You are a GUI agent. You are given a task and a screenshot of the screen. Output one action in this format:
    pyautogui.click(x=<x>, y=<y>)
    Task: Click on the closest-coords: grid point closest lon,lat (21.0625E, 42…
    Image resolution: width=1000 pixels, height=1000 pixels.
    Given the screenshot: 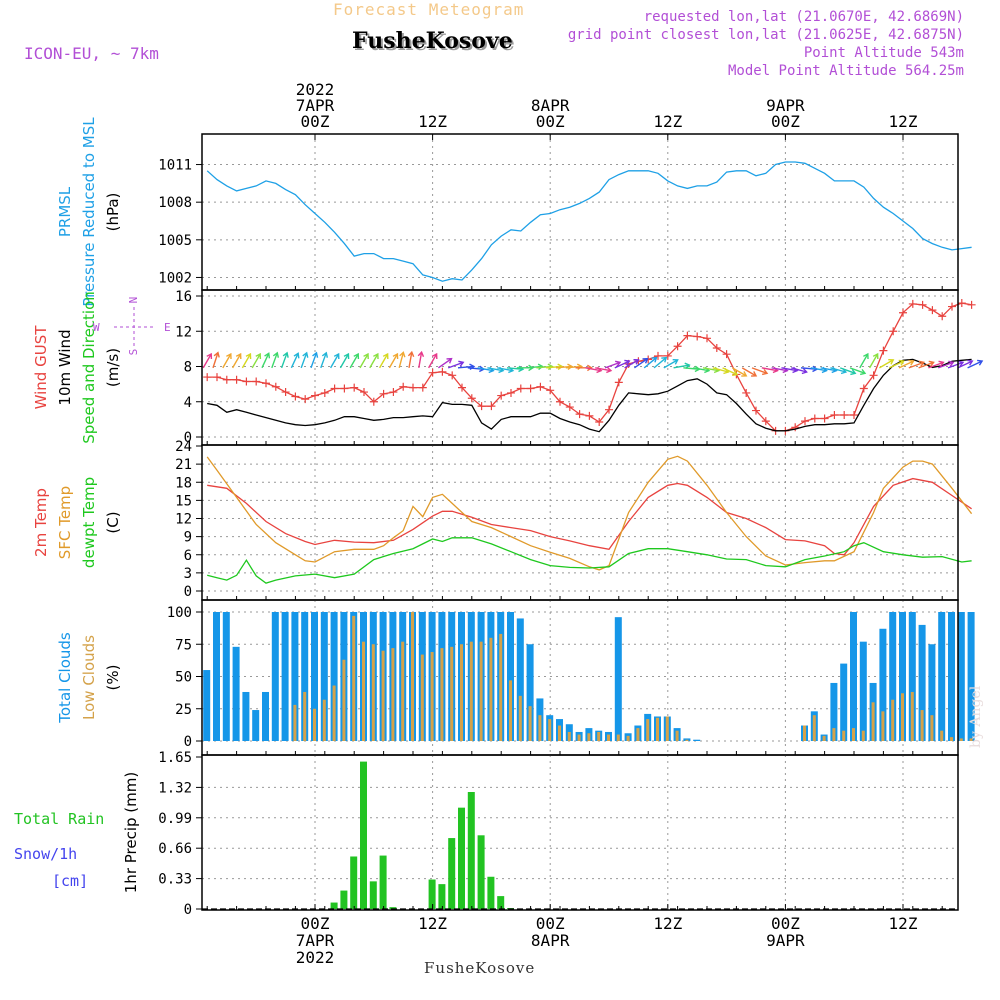 What is the action you would take?
    pyautogui.click(x=765, y=35)
    